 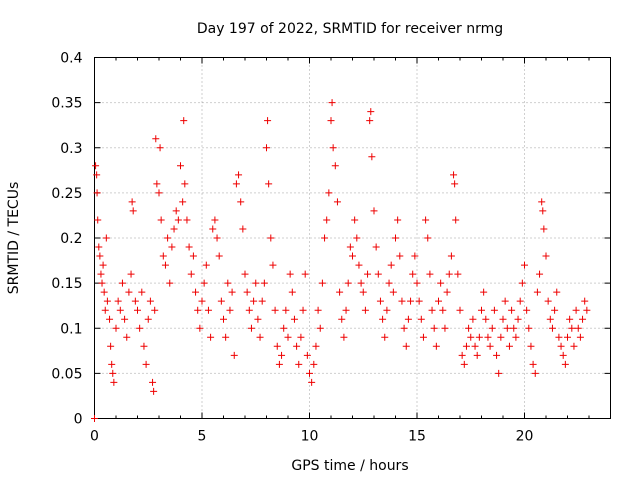 I want to click on y-axis-title: SRMTID / TECUs, so click(x=14, y=238).